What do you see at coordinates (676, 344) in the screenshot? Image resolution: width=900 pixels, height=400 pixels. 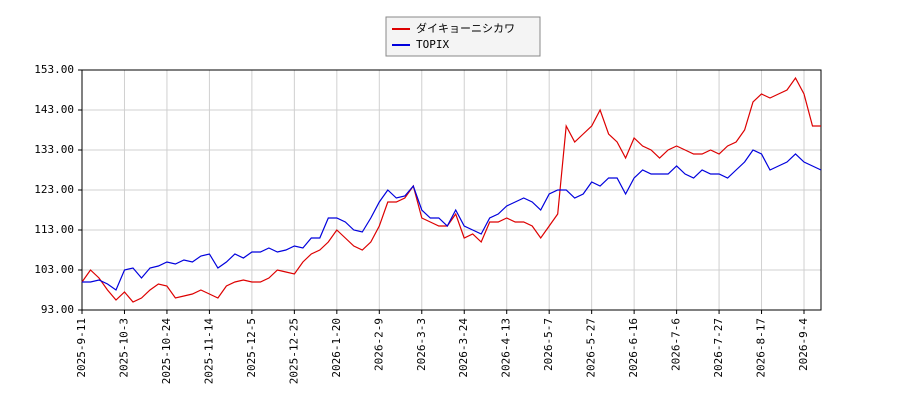 I see `x-tick-label: 2026-7-6` at bounding box center [676, 344].